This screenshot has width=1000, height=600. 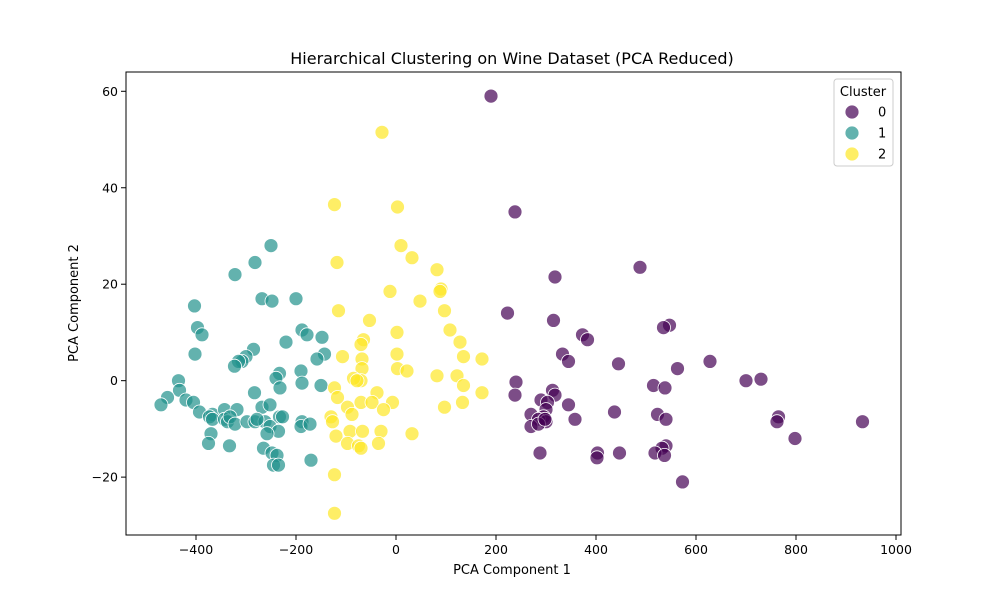 I want to click on legend: Cluster 0 1 2, so click(x=863, y=122).